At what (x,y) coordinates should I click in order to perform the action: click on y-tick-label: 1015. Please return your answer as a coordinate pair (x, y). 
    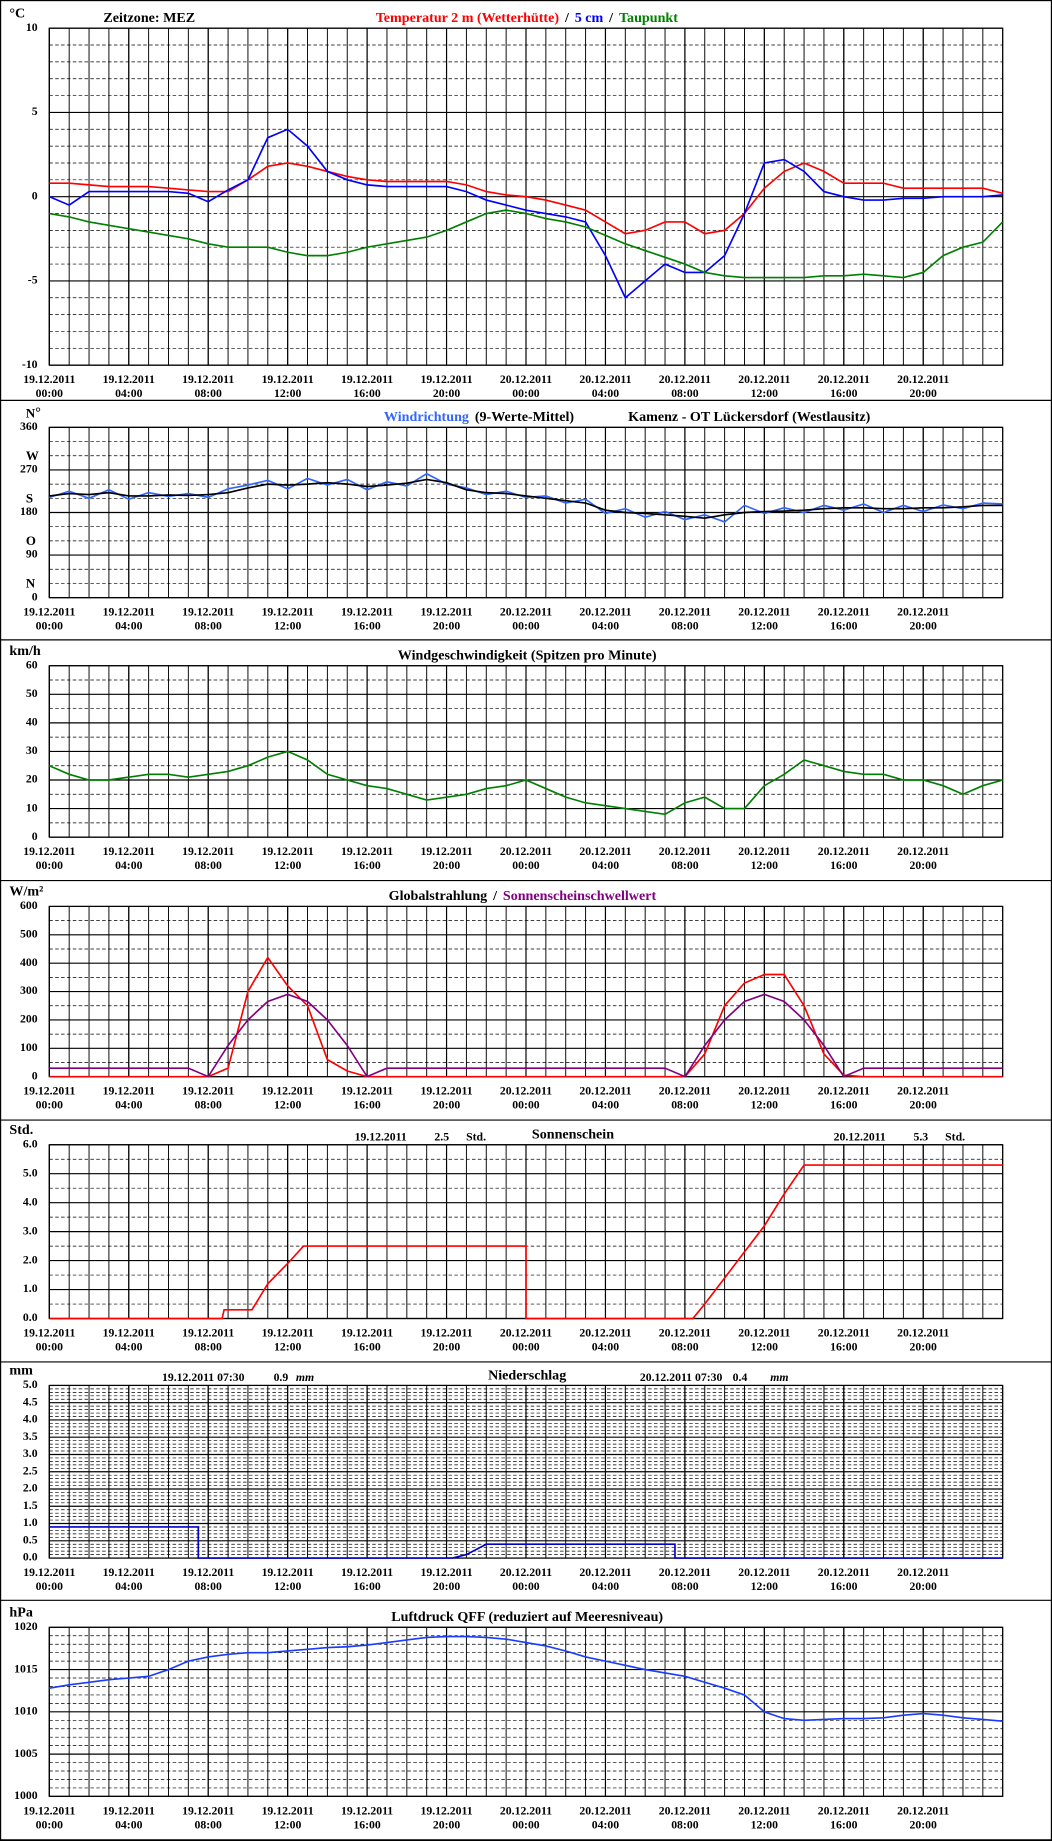
    Looking at the image, I should click on (26, 1668).